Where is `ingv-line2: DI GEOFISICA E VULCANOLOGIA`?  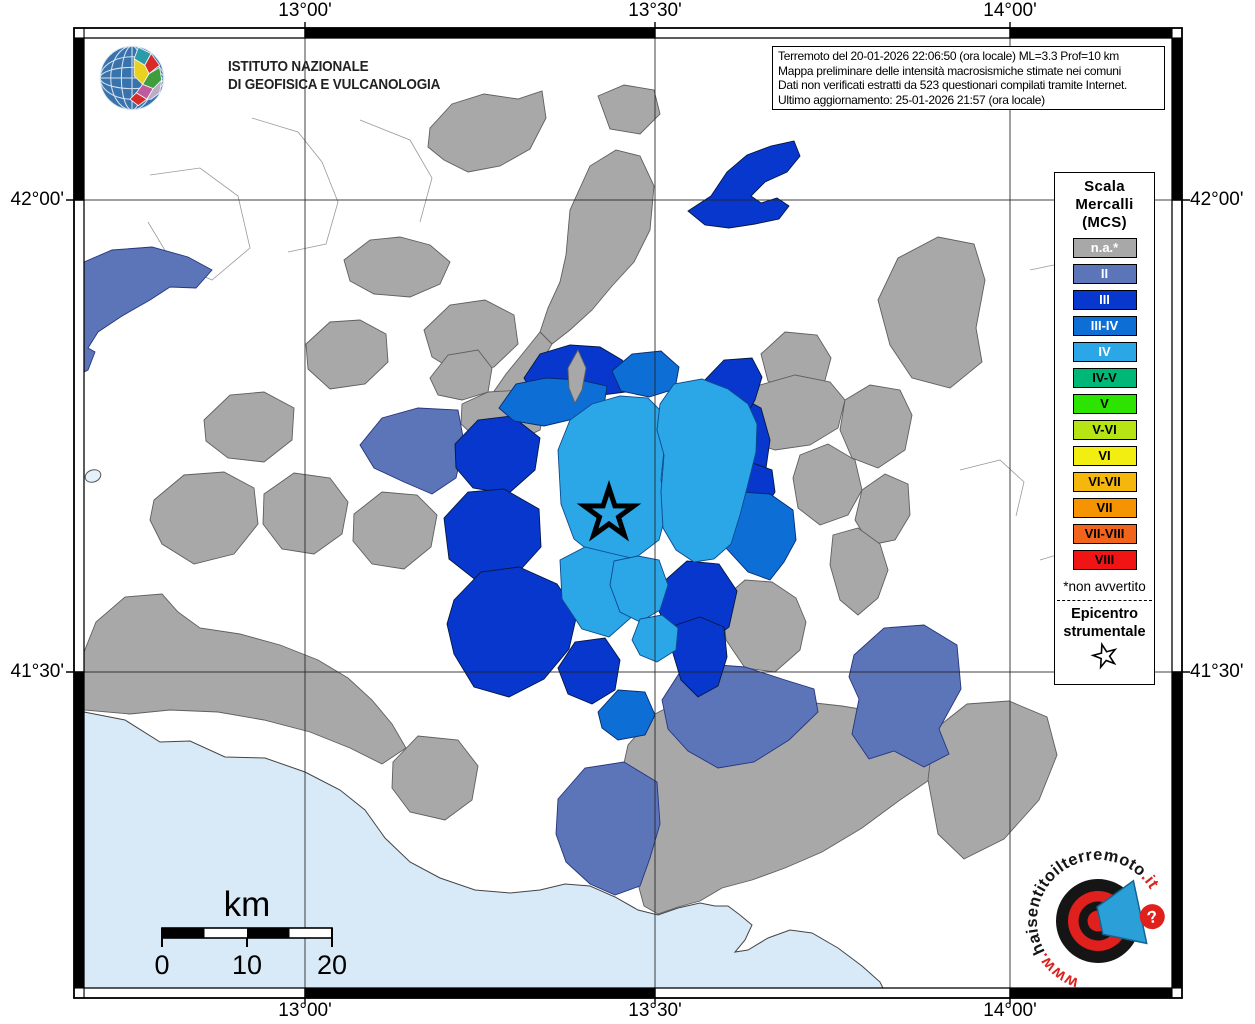
ingv-line2: DI GEOFISICA E VULCANOLOGIA is located at coordinates (334, 84).